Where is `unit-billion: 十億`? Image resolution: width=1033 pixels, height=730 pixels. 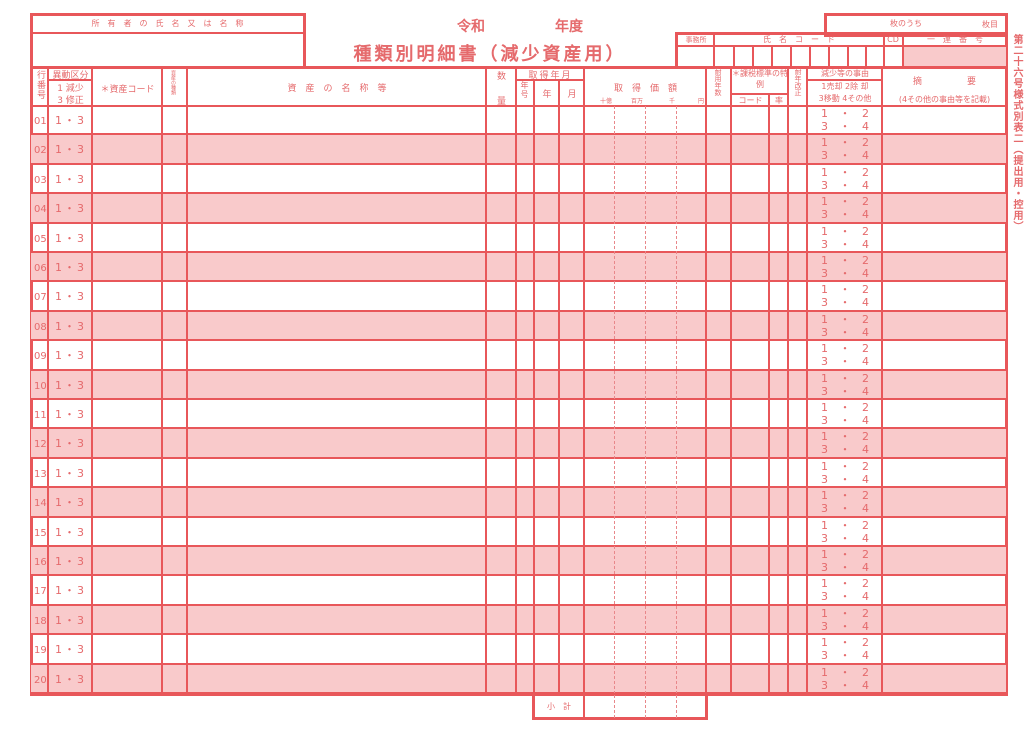 unit-billion: 十億 is located at coordinates (606, 101).